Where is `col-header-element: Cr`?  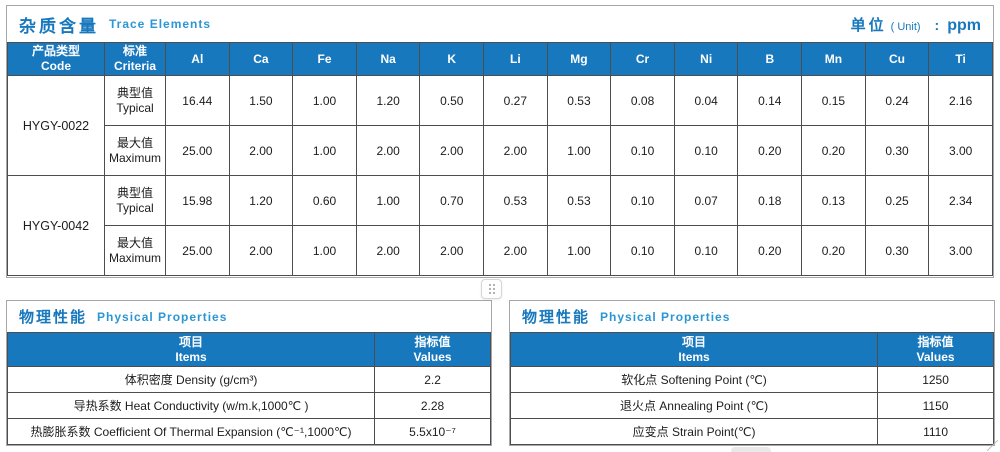 col-header-element: Cr is located at coordinates (642, 59).